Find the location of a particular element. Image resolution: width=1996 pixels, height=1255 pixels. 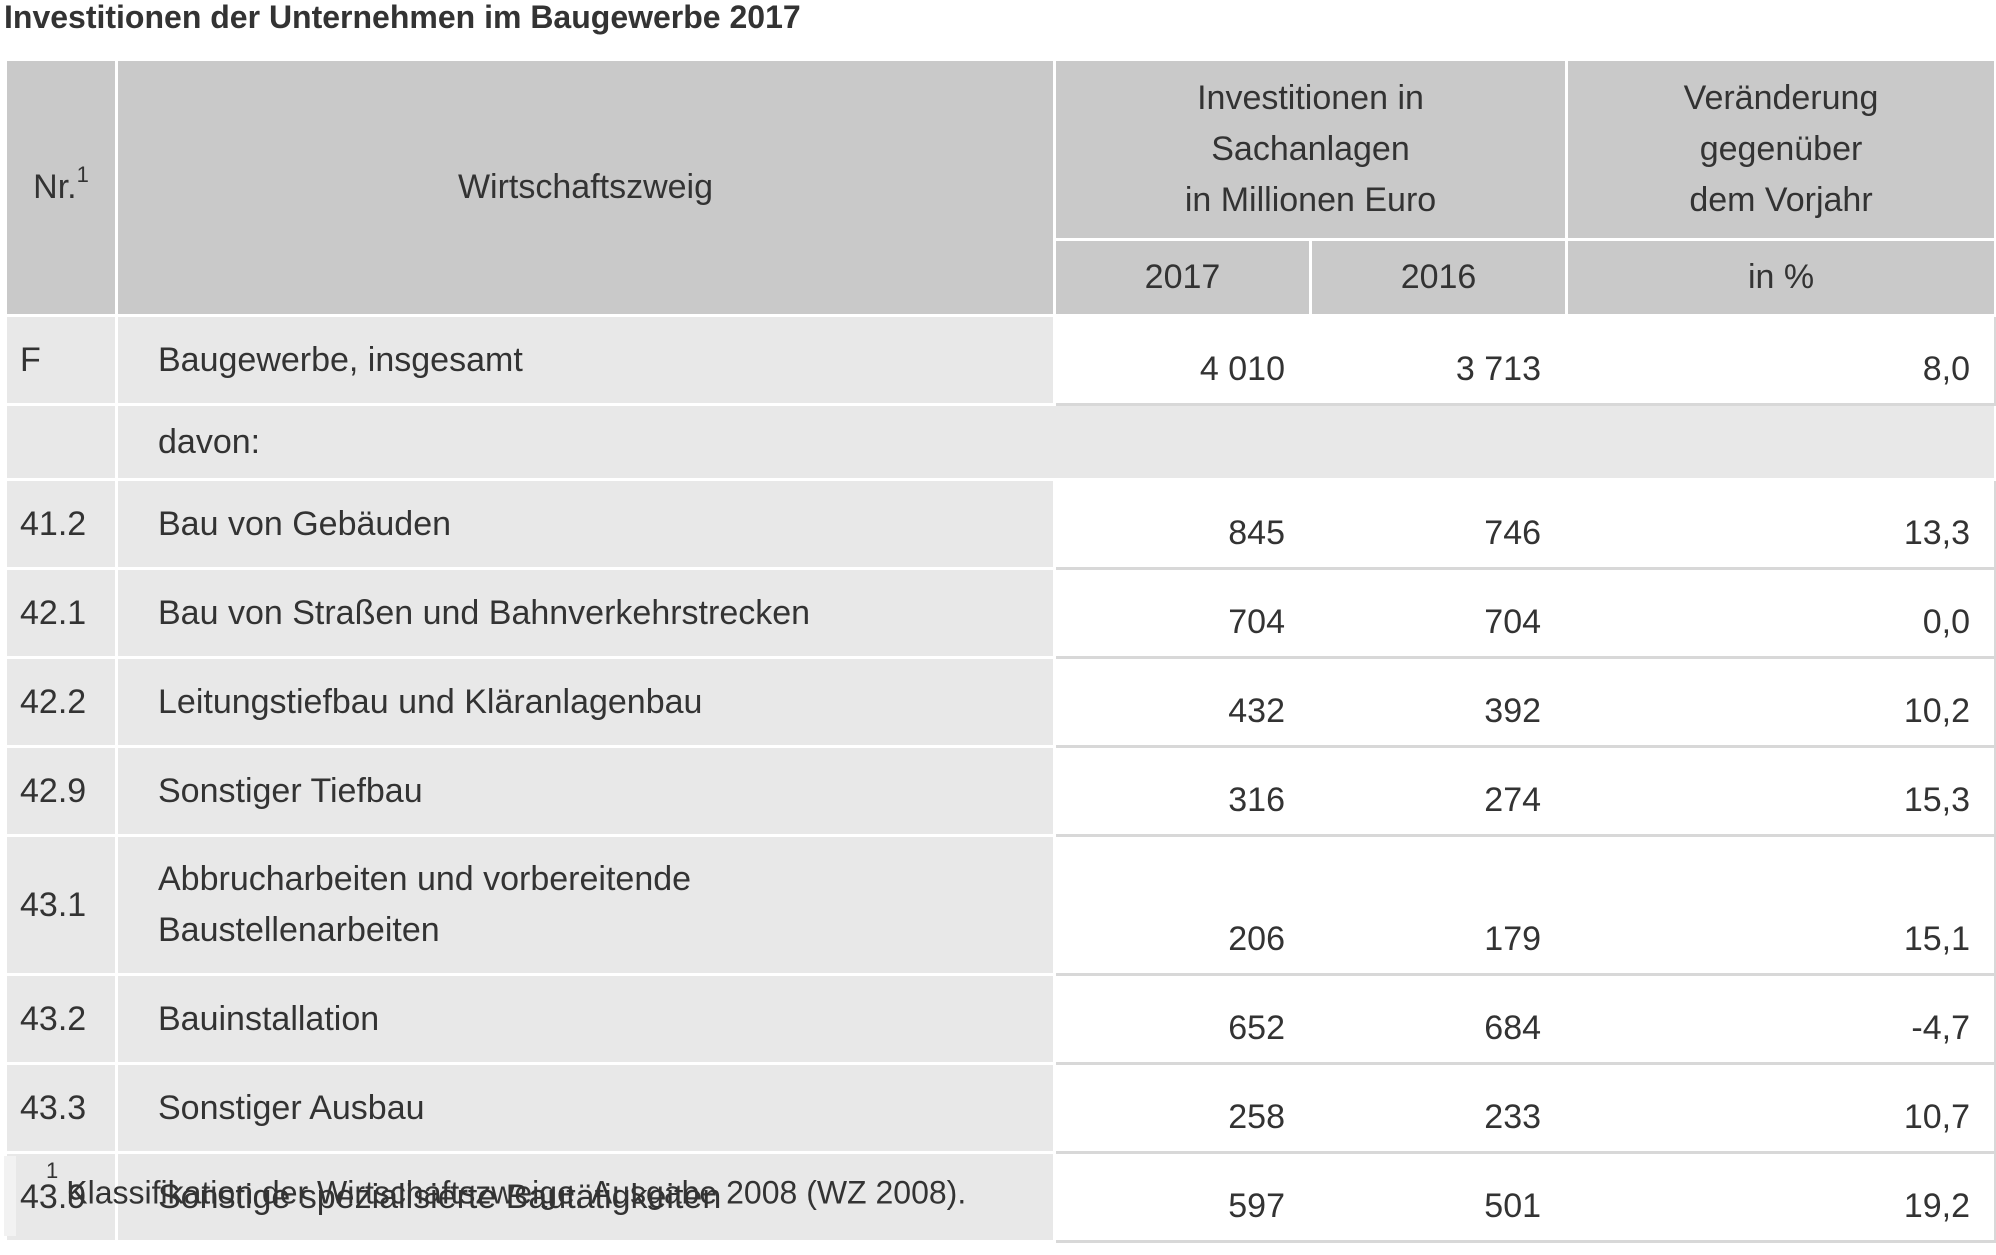

row-value-2016: 179 is located at coordinates (1438, 905).